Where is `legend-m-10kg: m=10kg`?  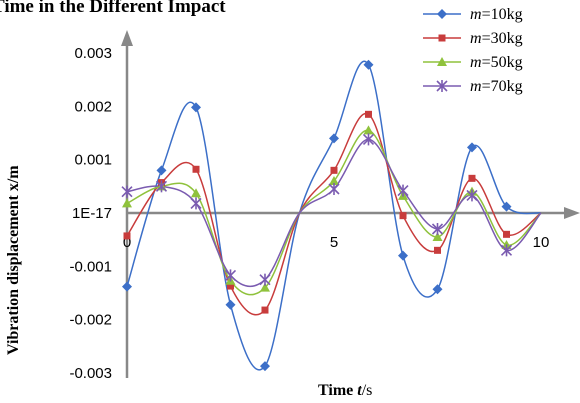
legend-m-10kg: m=10kg is located at coordinates (473, 14).